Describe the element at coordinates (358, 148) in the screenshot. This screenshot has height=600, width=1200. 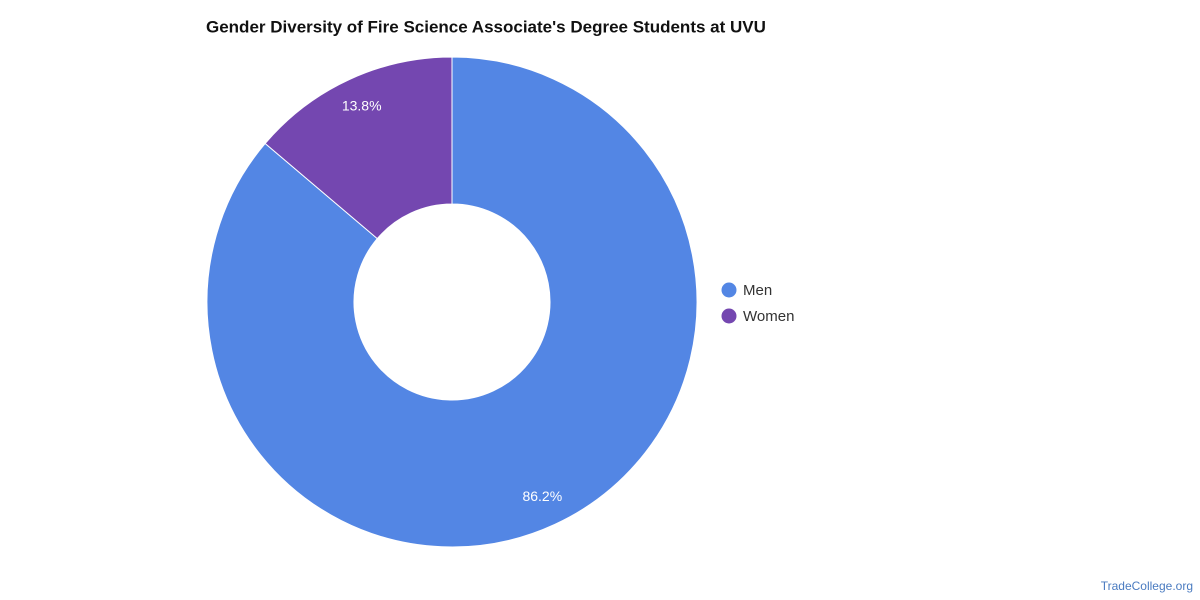
I see `donut-slice` at that location.